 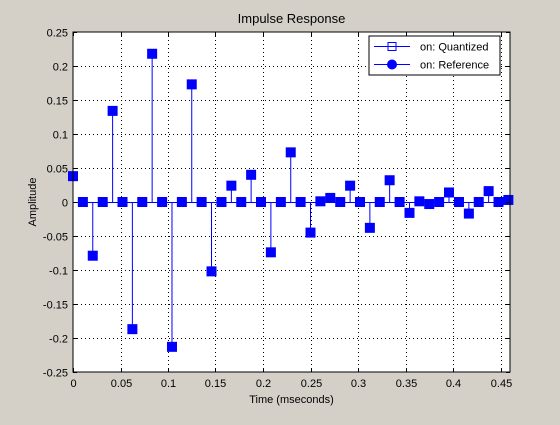 What do you see at coordinates (60, 136) in the screenshot?
I see `y-tick-label: 0.1` at bounding box center [60, 136].